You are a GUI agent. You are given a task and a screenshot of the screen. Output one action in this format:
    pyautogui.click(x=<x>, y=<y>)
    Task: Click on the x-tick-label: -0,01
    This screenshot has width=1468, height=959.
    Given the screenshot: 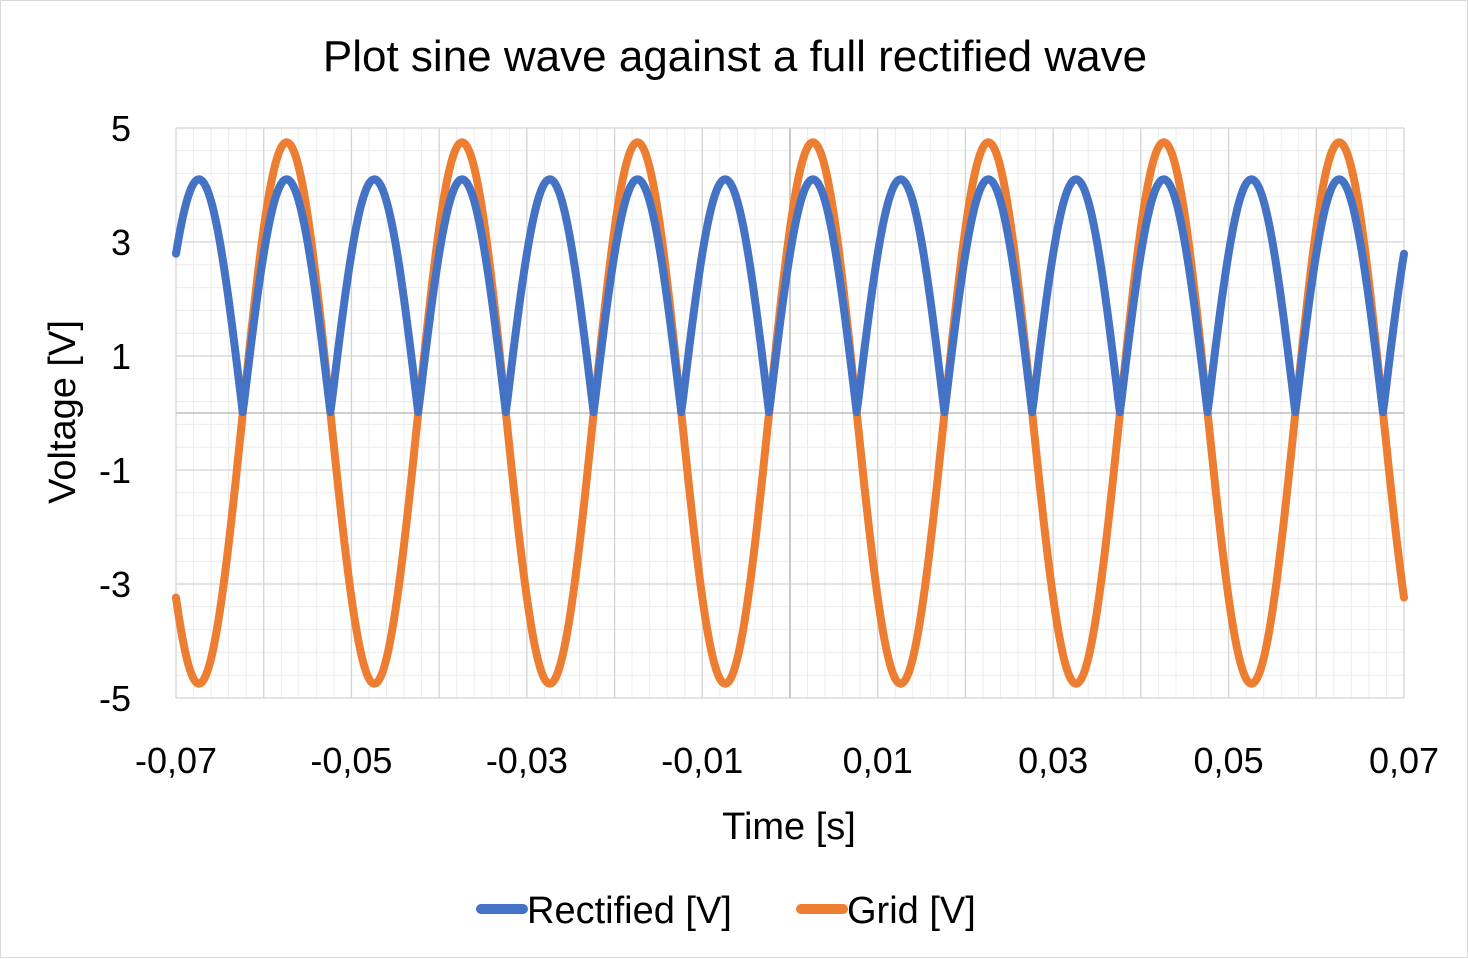 What is the action you would take?
    pyautogui.click(x=702, y=760)
    